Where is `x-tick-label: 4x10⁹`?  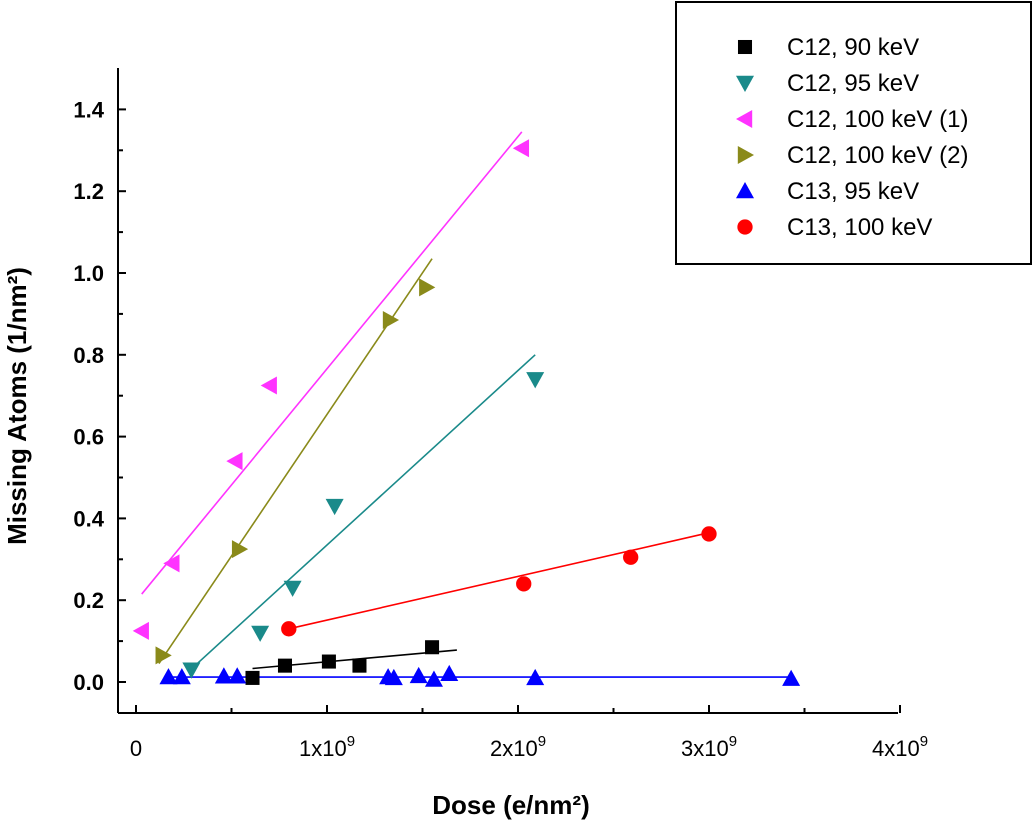
x-tick-label: 4x10⁹ is located at coordinates (900, 747).